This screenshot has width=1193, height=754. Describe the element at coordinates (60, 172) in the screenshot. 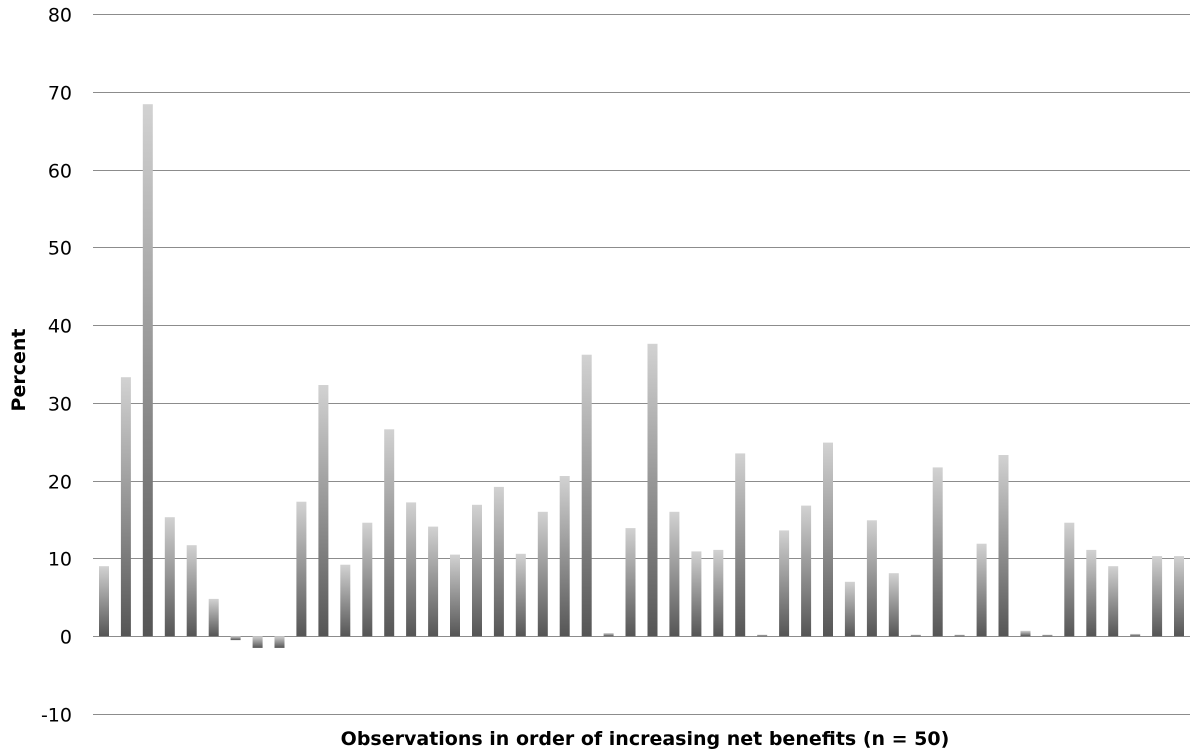

I see `y-tick-label: 60` at that location.